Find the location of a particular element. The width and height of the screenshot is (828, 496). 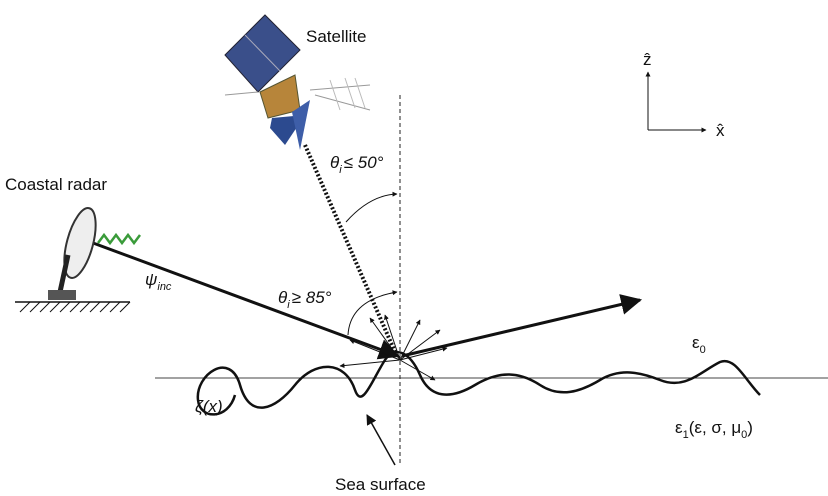

satellite-label: Satellite is located at coordinates (336, 36).